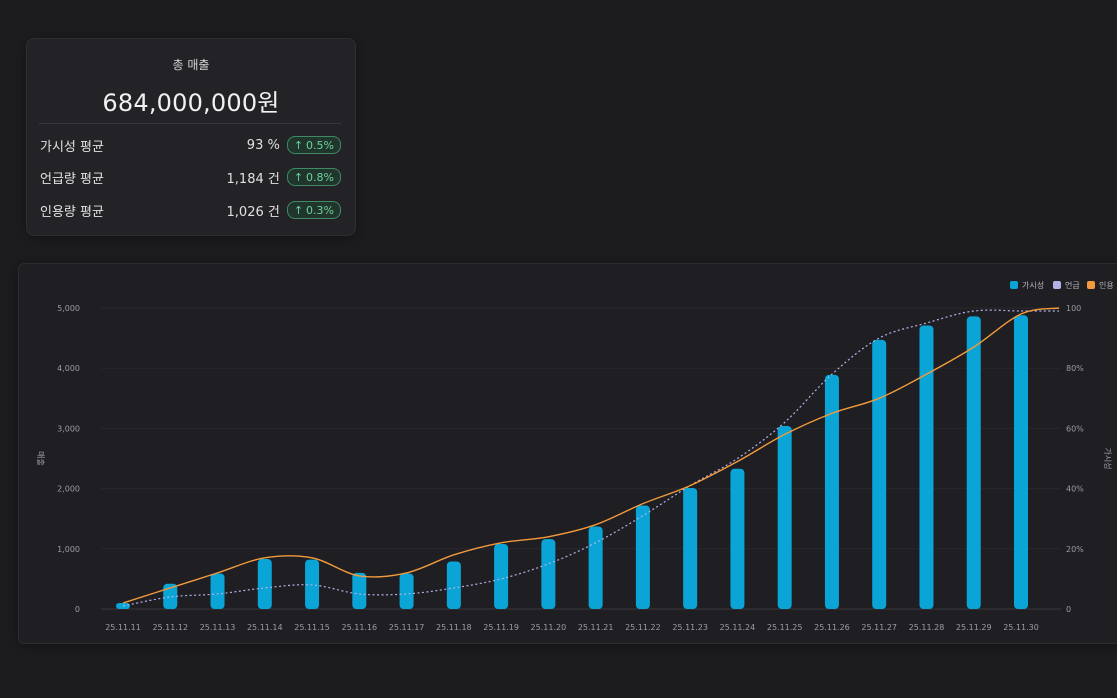 Image resolution: width=1117 pixels, height=698 pixels. Describe the element at coordinates (170, 627) in the screenshot. I see `x-tick-label: 25.11.12` at that location.